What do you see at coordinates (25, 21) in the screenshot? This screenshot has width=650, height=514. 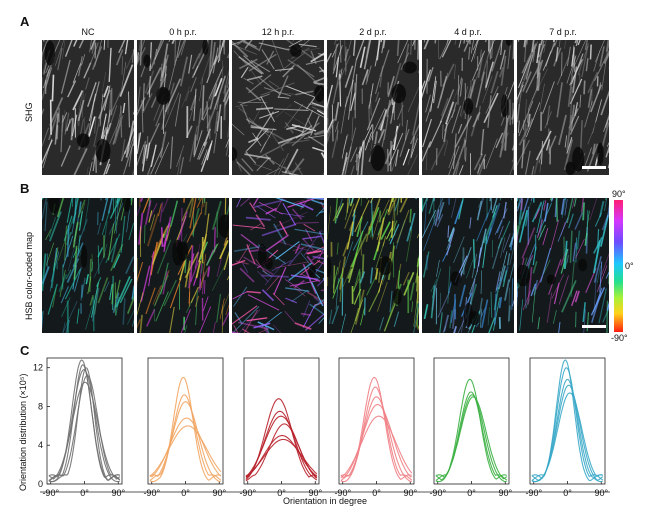 I see `panel-letter-a: A` at bounding box center [25, 21].